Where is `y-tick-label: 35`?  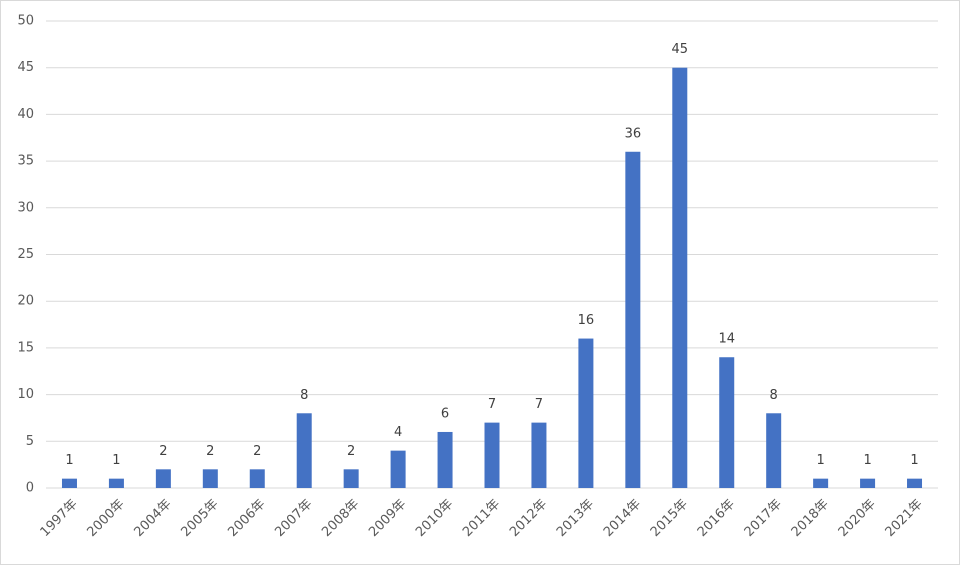
y-tick-label: 35 is located at coordinates (25, 161).